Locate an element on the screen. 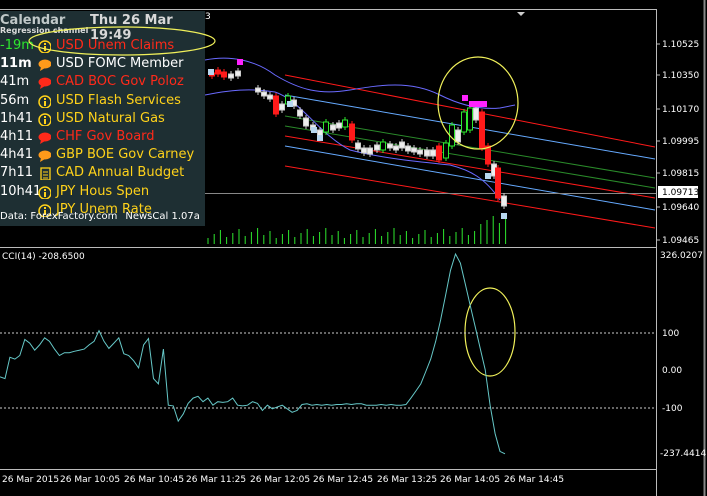  calendar-event-row: -19m USD Unem Claims is located at coordinates (102, 47).